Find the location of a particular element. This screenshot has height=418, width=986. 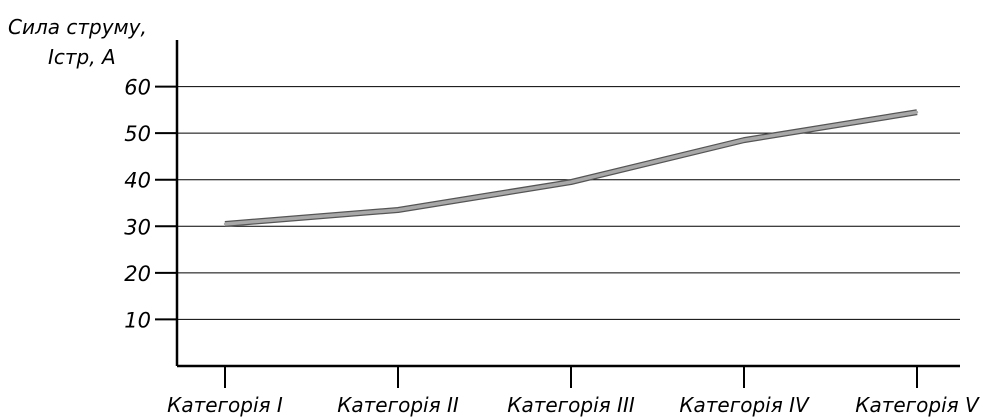

x-tick-label: Категорія II is located at coordinates (398, 405).